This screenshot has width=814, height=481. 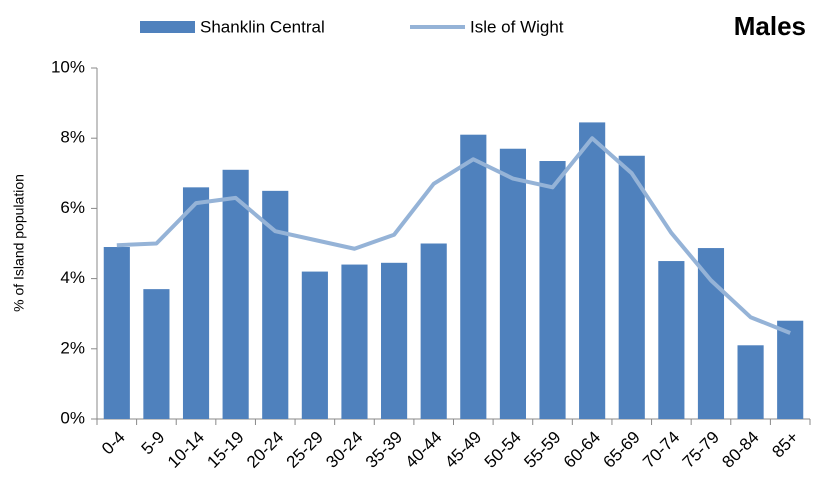 I want to click on x-tick-label: 0-4, so click(x=113, y=443).